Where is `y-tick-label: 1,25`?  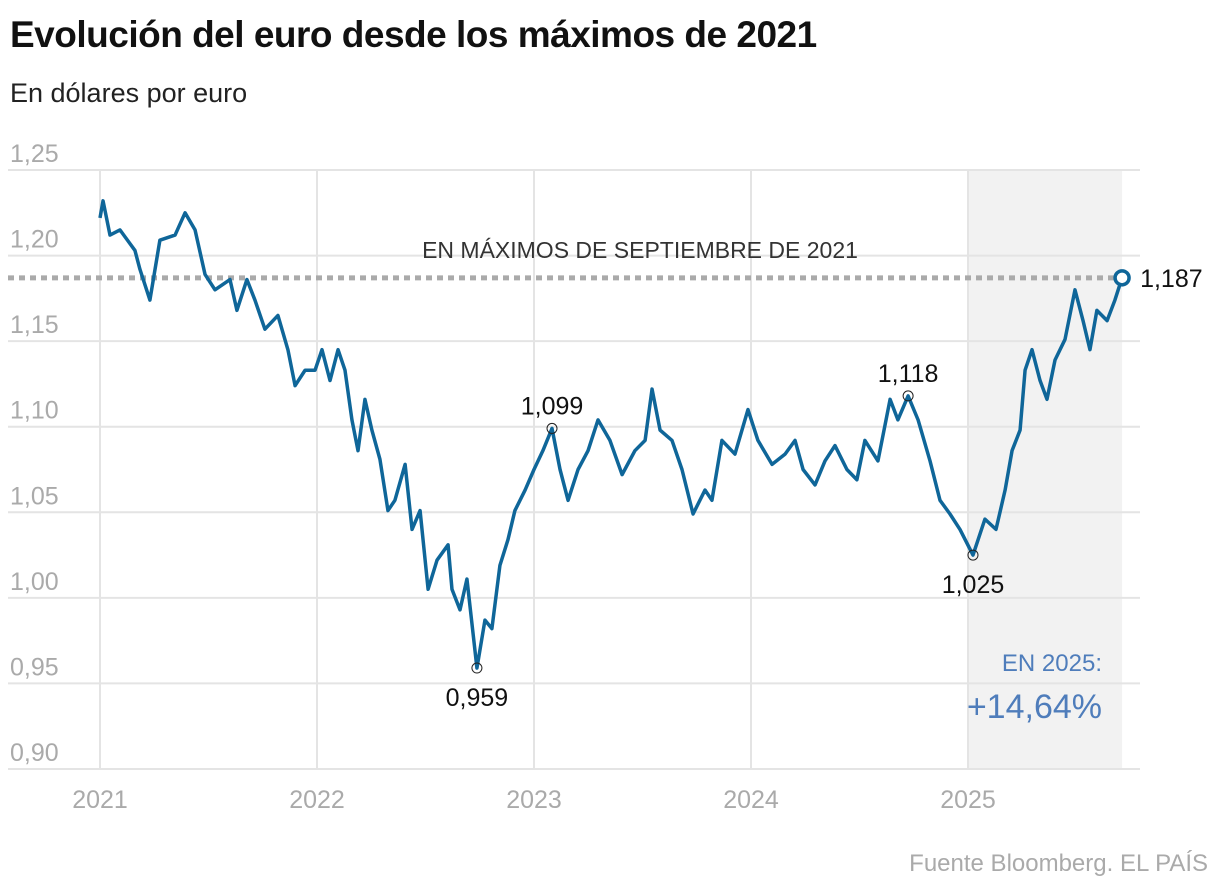 y-tick-label: 1,25 is located at coordinates (34, 154).